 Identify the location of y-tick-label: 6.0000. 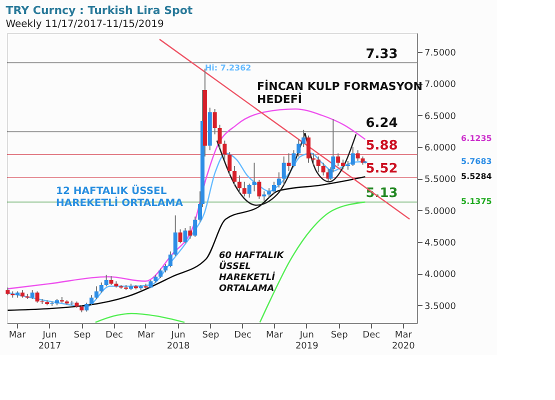
(440, 148).